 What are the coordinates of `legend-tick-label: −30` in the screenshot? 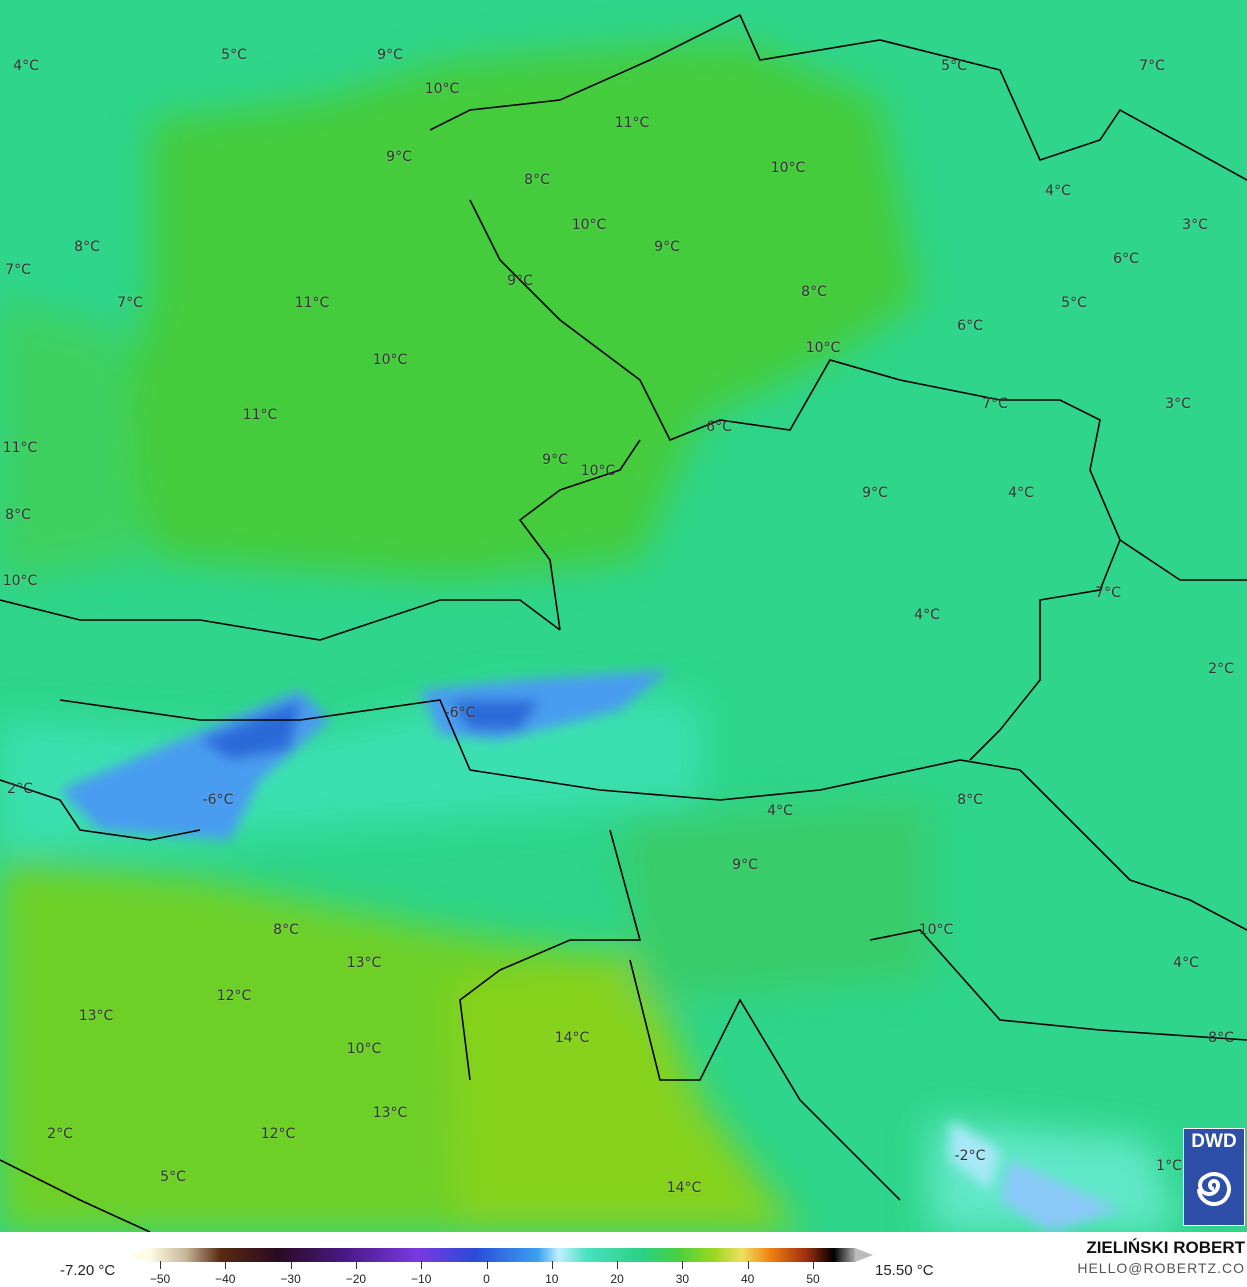 It's located at (290, 1279).